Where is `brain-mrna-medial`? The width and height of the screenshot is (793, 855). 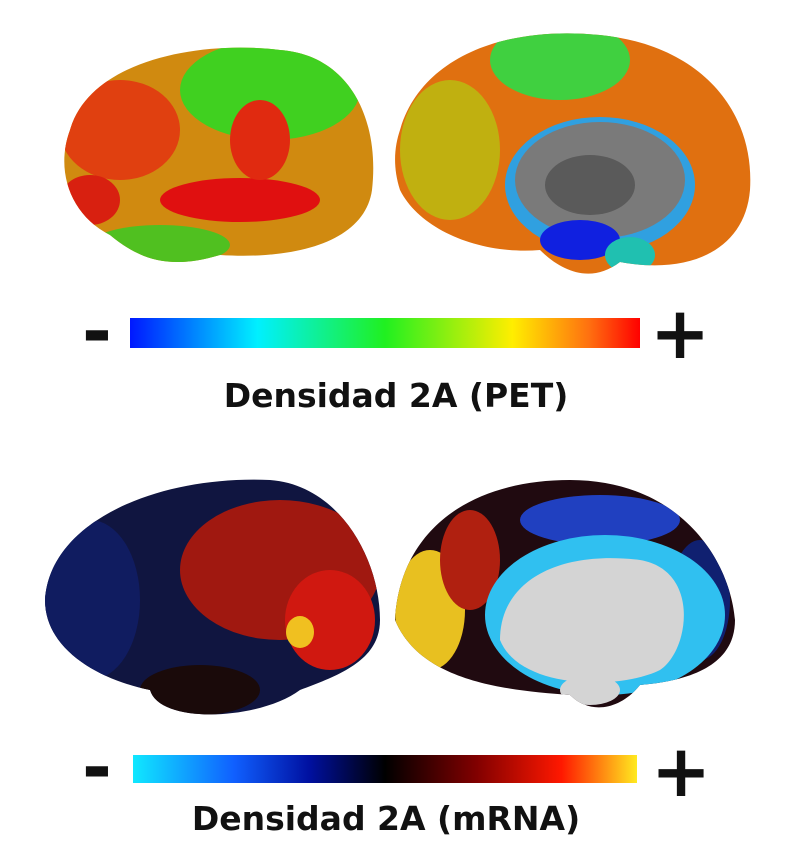
brain-mrna-medial is located at coordinates (565, 594).